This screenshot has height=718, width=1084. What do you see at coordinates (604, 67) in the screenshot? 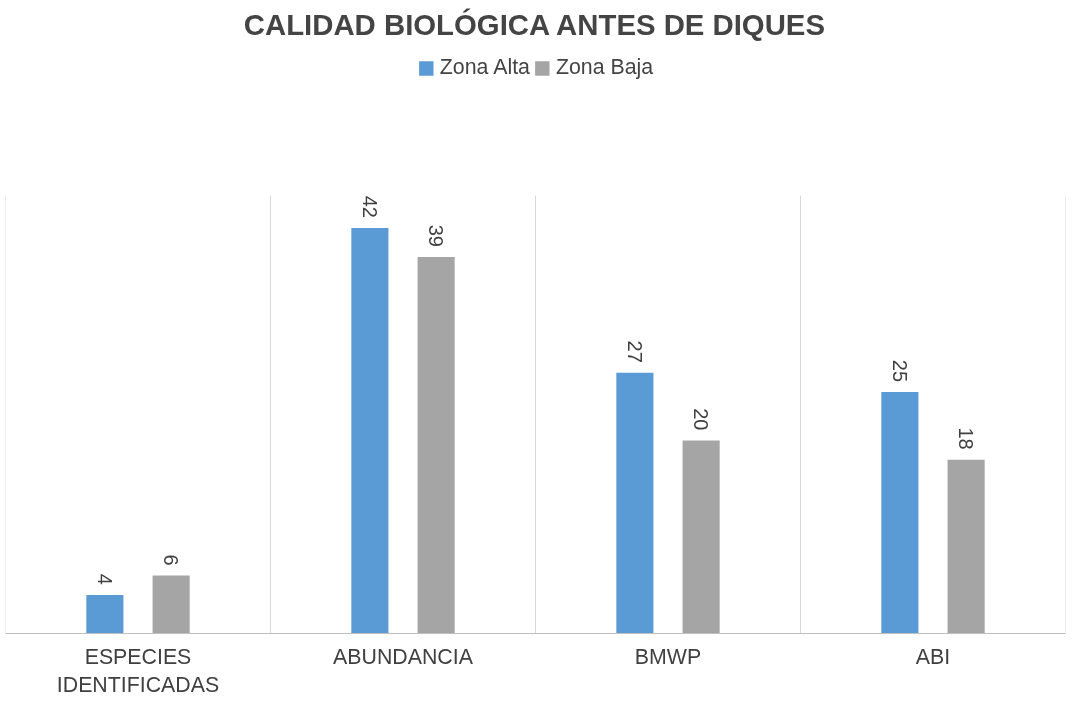
I see `legend-label: Zona Baja` at bounding box center [604, 67].